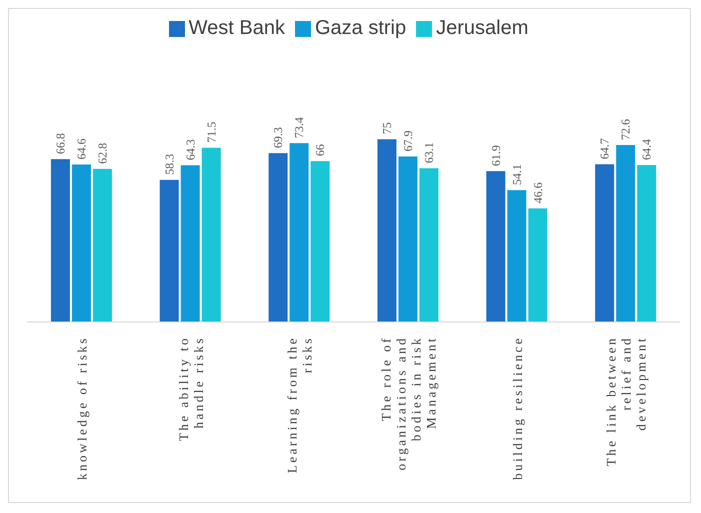 The image size is (701, 513). I want to click on data-label: 71.5, so click(211, 132).